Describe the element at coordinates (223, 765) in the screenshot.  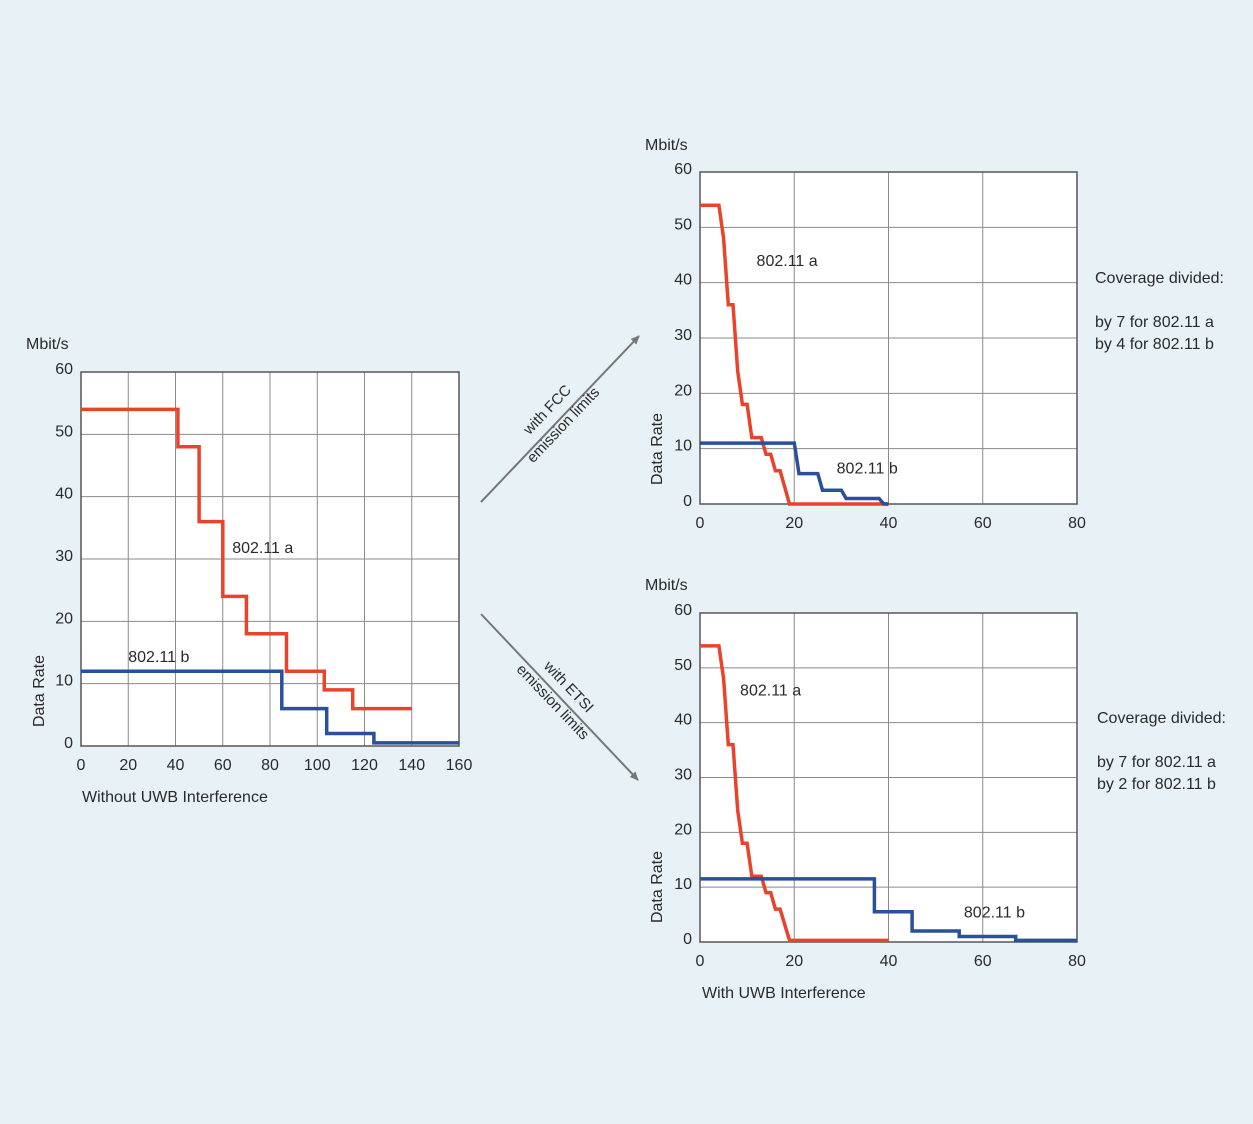
I see `left-x-tick-label: 60` at that location.